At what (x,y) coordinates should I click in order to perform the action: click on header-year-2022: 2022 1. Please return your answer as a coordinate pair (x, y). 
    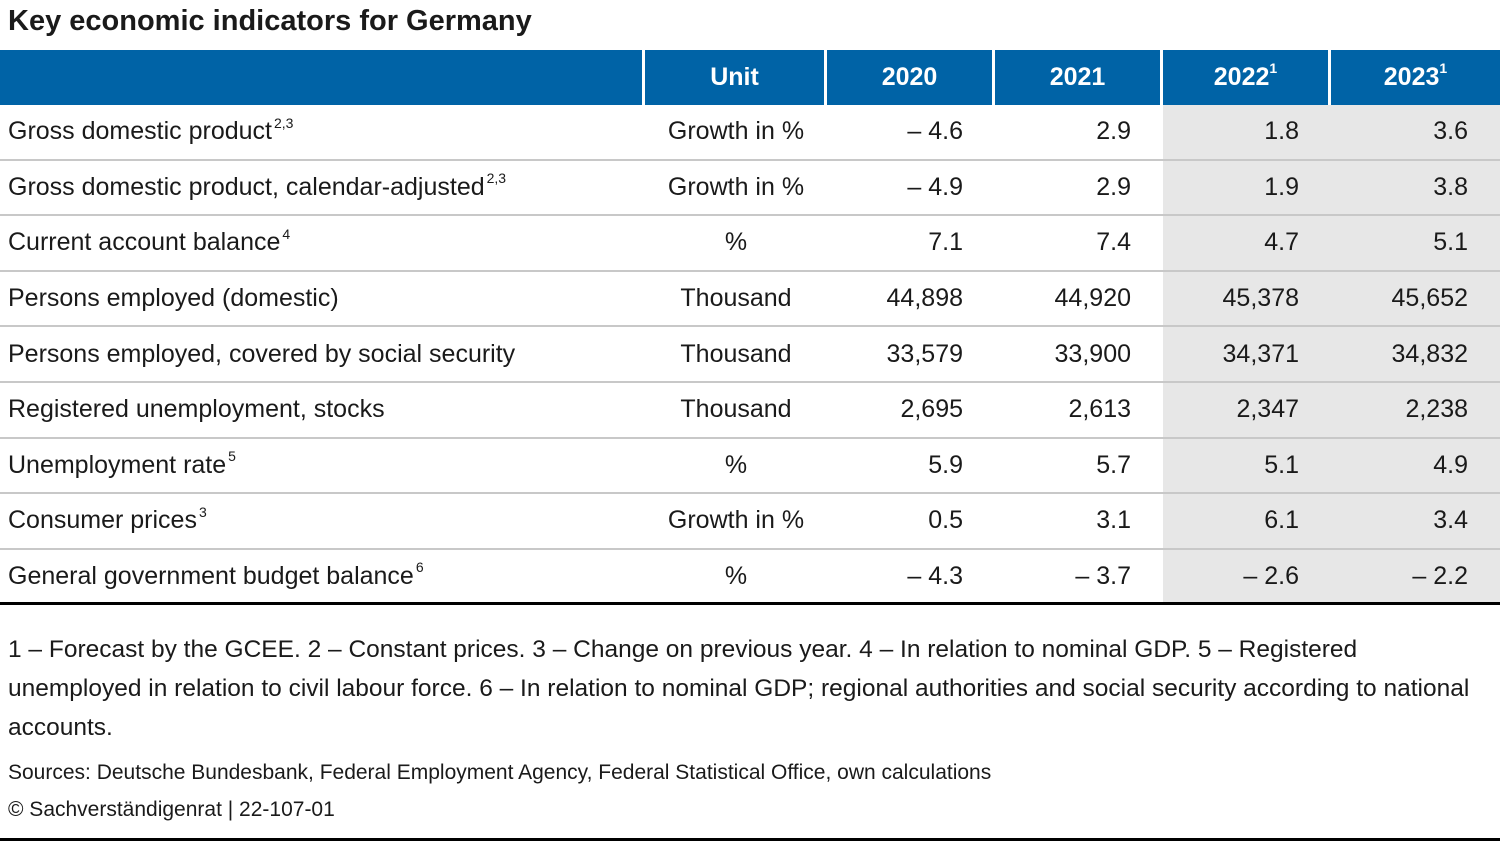
    Looking at the image, I should click on (1247, 77).